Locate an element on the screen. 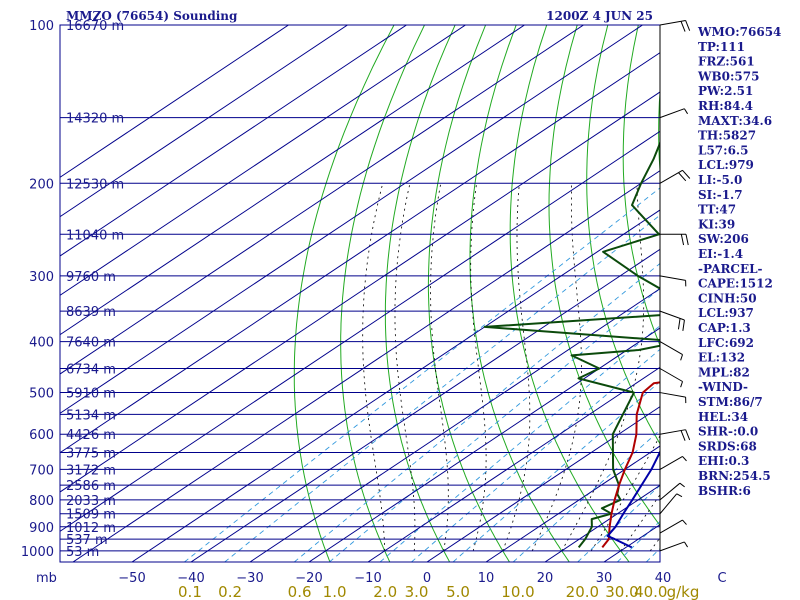 The width and height of the screenshot is (800, 600). height-label: 1509 m is located at coordinates (91, 515).